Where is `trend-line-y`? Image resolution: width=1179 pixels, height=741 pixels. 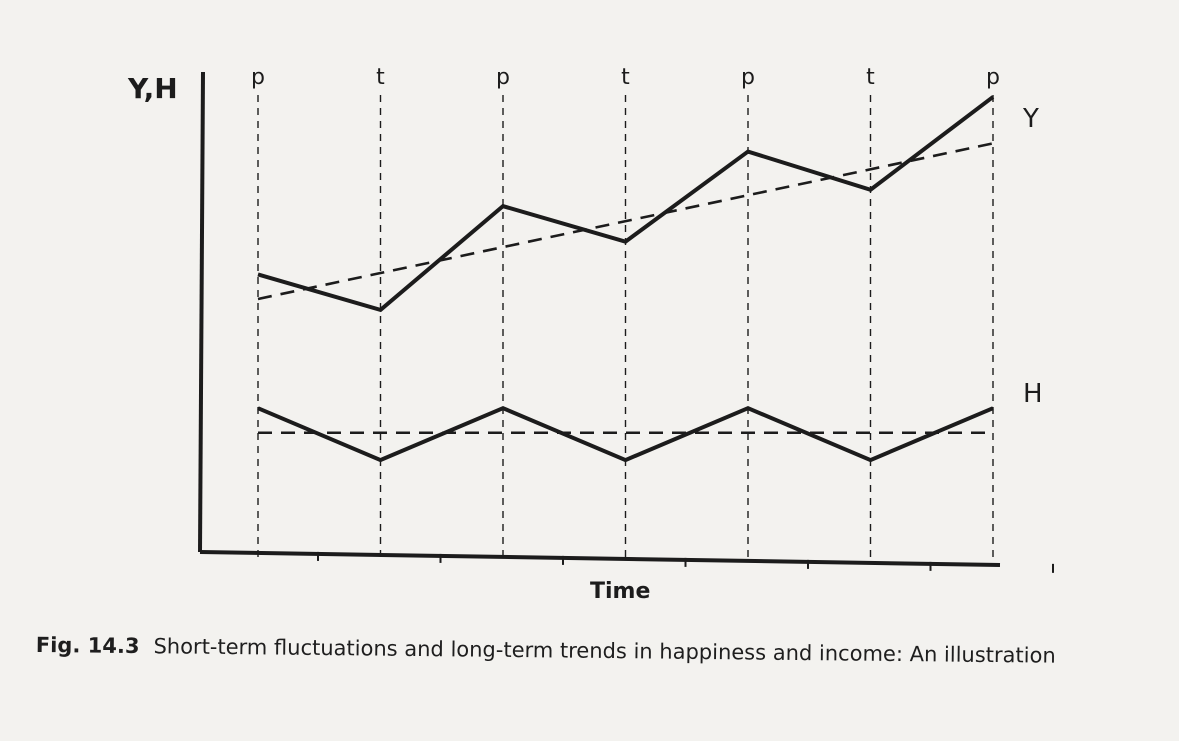 trend-line-y is located at coordinates (625, 221).